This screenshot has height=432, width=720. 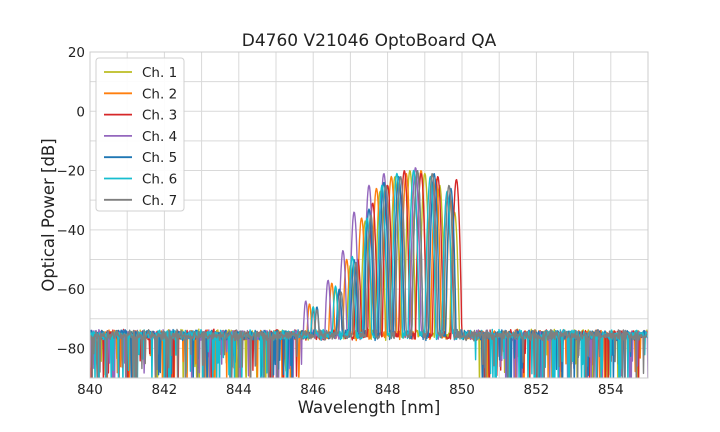 I want to click on x-tick-label: 848, so click(x=388, y=390).